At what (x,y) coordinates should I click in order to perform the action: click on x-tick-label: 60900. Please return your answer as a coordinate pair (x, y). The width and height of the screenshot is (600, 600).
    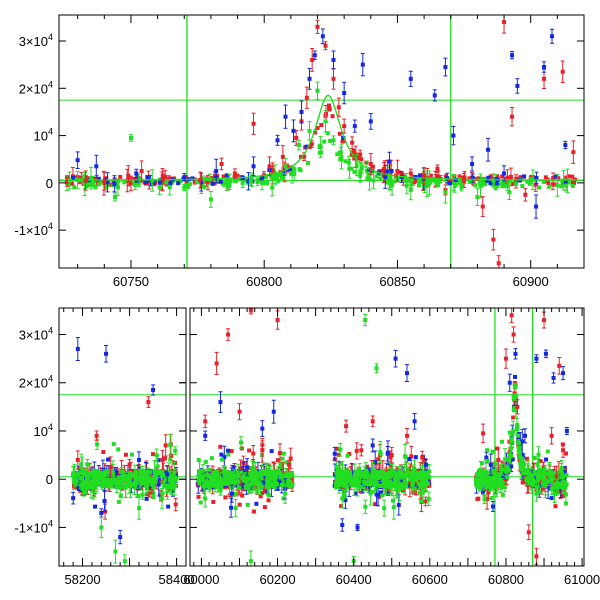
    Looking at the image, I should click on (531, 281).